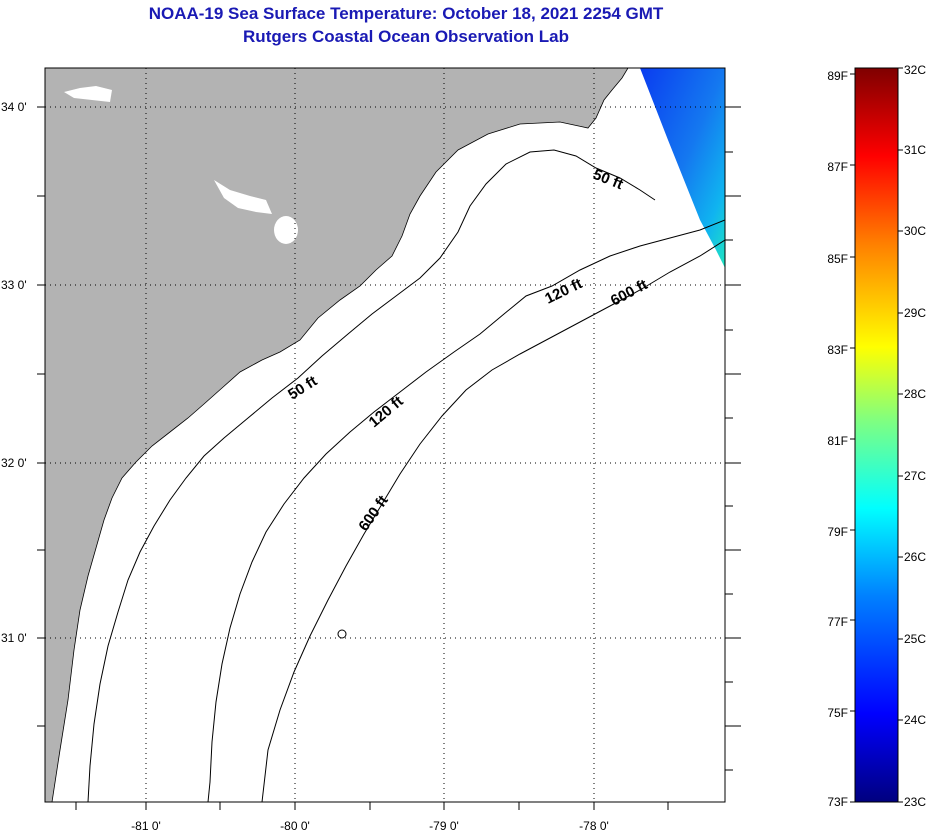  What do you see at coordinates (915, 70) in the screenshot?
I see `colorbar-celsius-label: 32C` at bounding box center [915, 70].